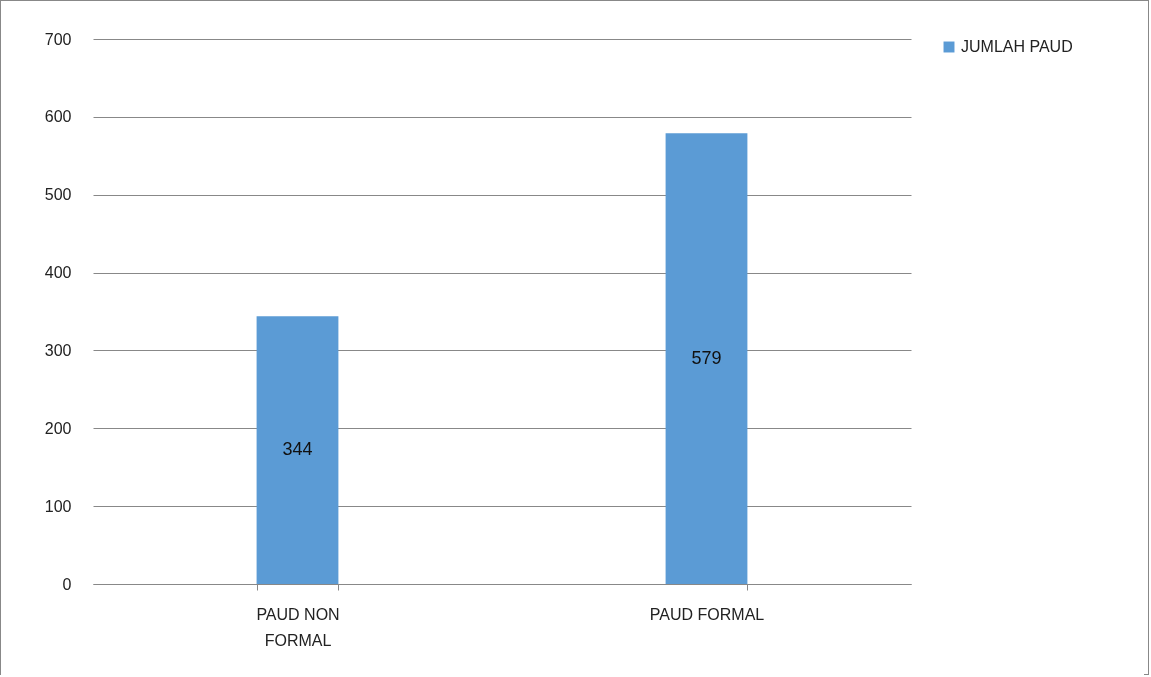 Image resolution: width=1151 pixels, height=677 pixels. What do you see at coordinates (58, 195) in the screenshot?
I see `y-tick-label: 500` at bounding box center [58, 195].